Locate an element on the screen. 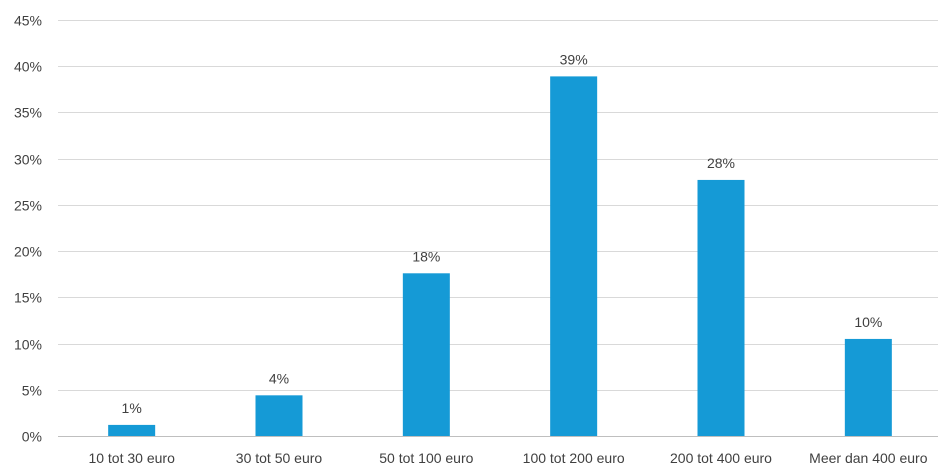 The width and height of the screenshot is (941, 470). x-category-label: 30 tot 50 euro is located at coordinates (279, 458).